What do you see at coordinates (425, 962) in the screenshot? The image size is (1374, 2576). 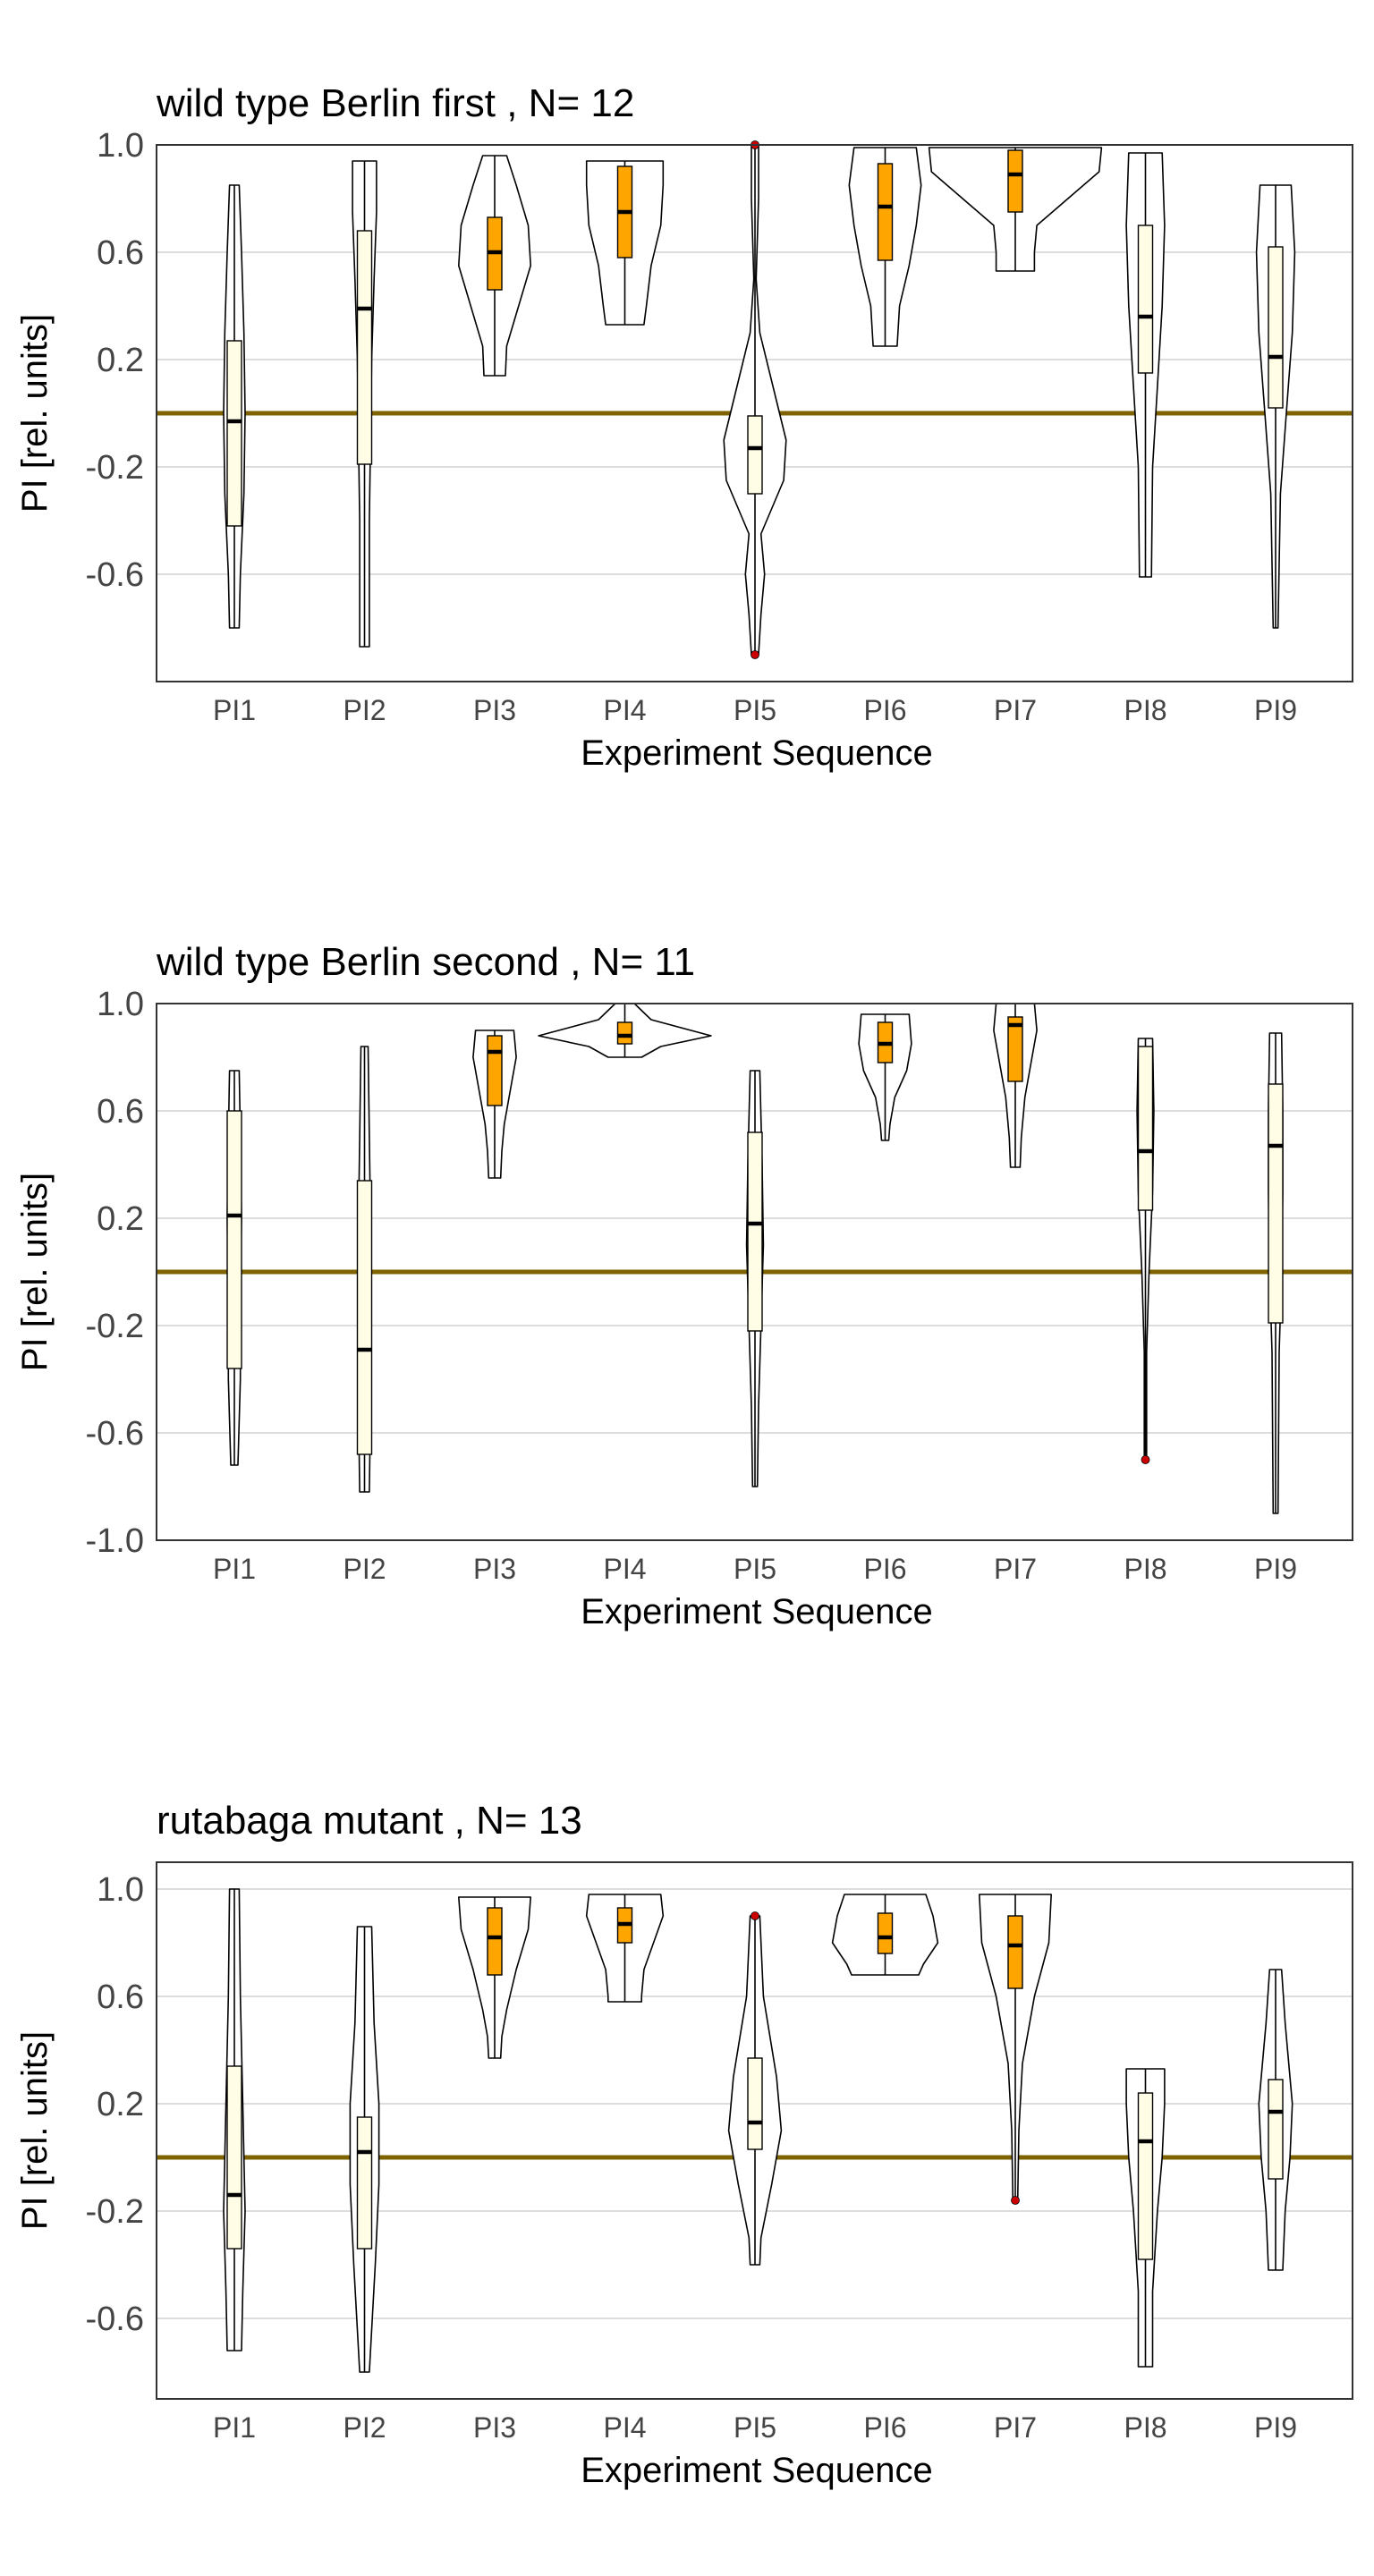 I see `chart-title: wild type Berlin second , N= 11` at bounding box center [425, 962].